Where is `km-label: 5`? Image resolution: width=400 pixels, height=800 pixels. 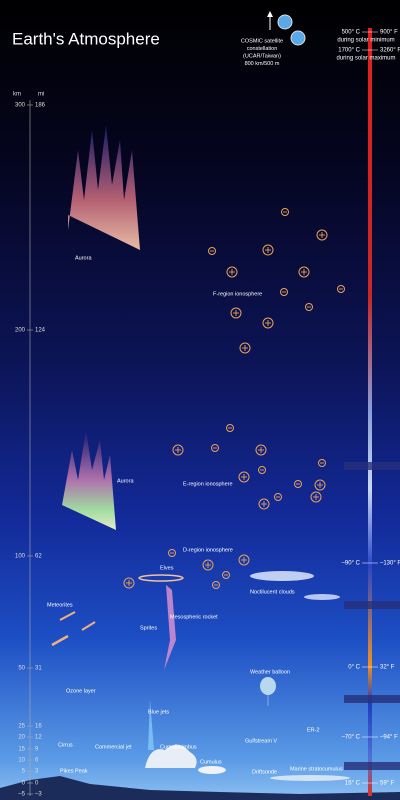 km-label: 5 is located at coordinates (24, 772).